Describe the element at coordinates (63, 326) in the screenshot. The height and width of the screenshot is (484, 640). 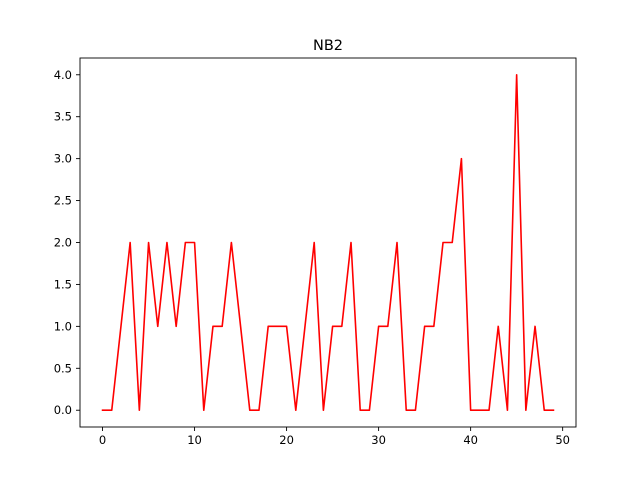
I see `y-tick-label: 1.0` at that location.